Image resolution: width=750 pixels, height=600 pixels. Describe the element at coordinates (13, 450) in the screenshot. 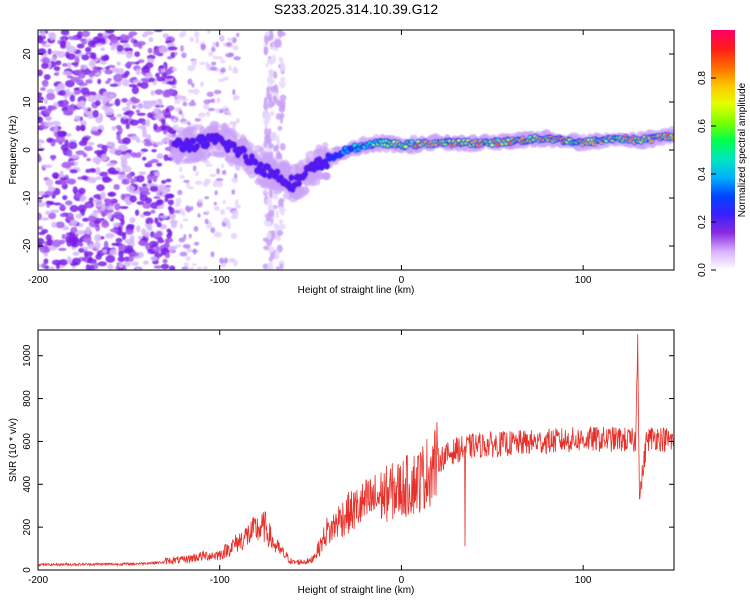

I see `snr-ylabel: SNR (10 * v/v)` at that location.